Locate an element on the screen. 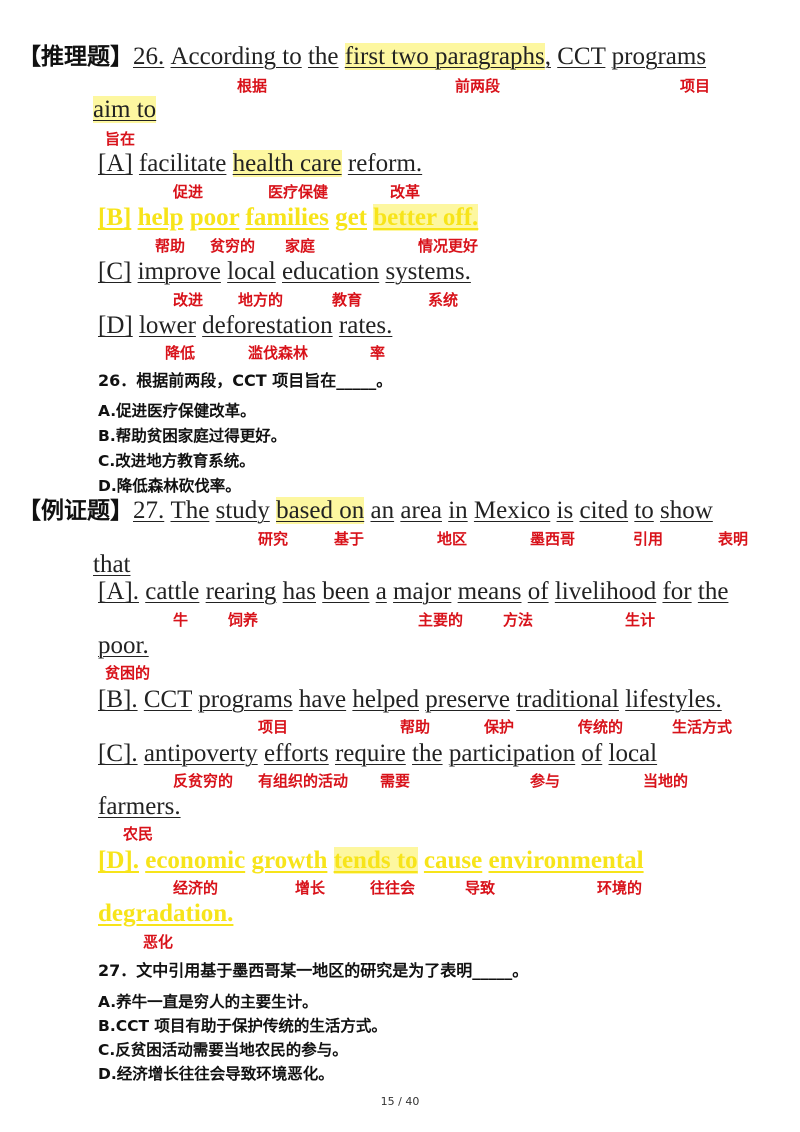  gloss: 滥伐森林 is located at coordinates (278, 353).